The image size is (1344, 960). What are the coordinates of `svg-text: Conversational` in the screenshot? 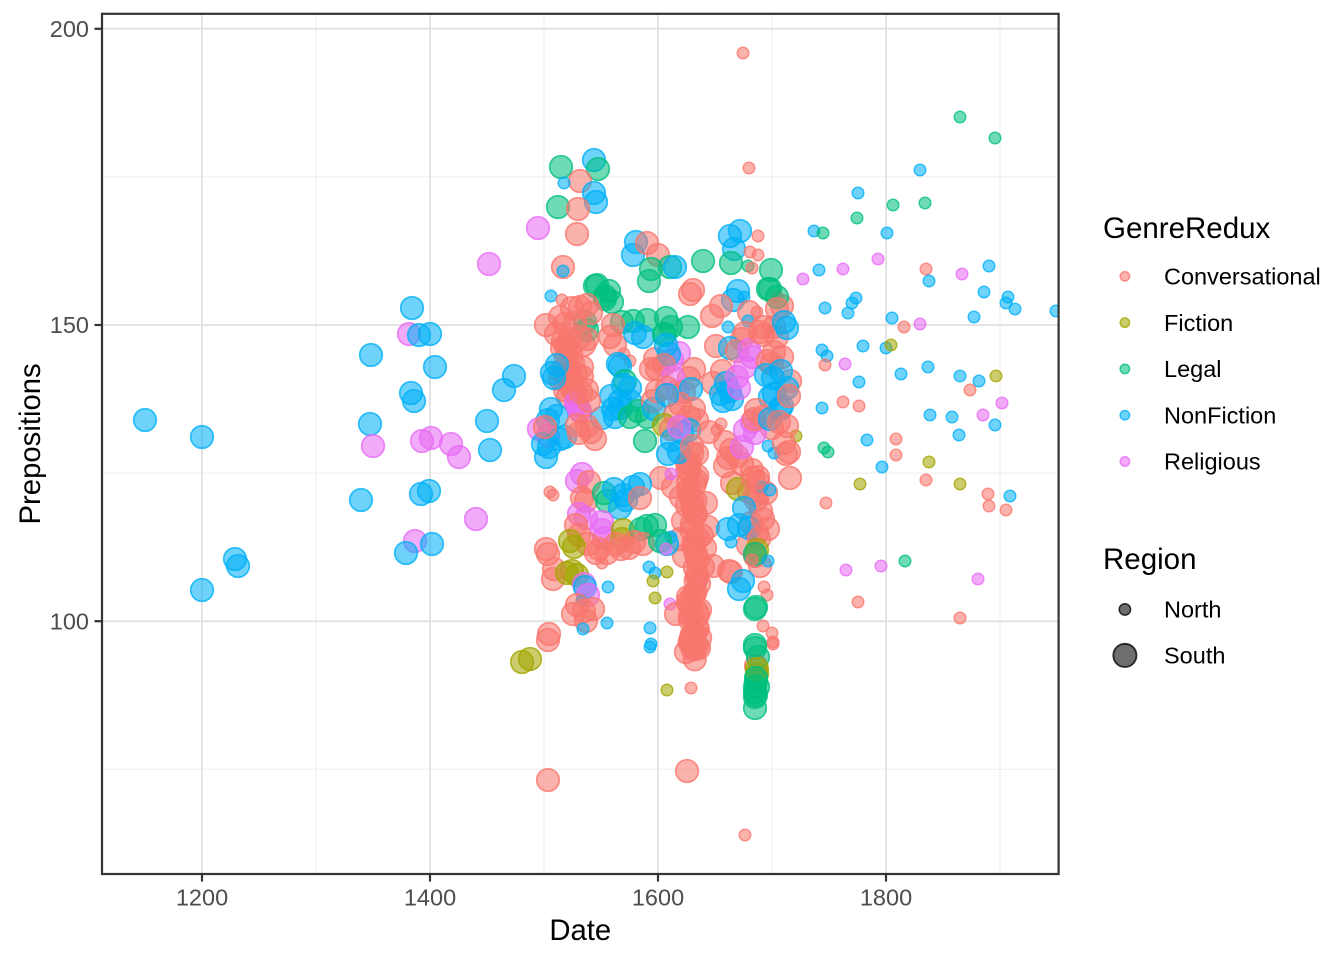 It's located at (1242, 277).